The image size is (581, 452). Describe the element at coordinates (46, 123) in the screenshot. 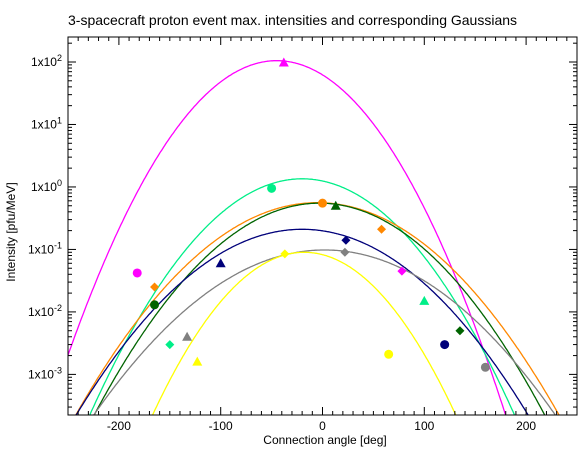

I see `y-tick-label: 1x10¹` at that location.